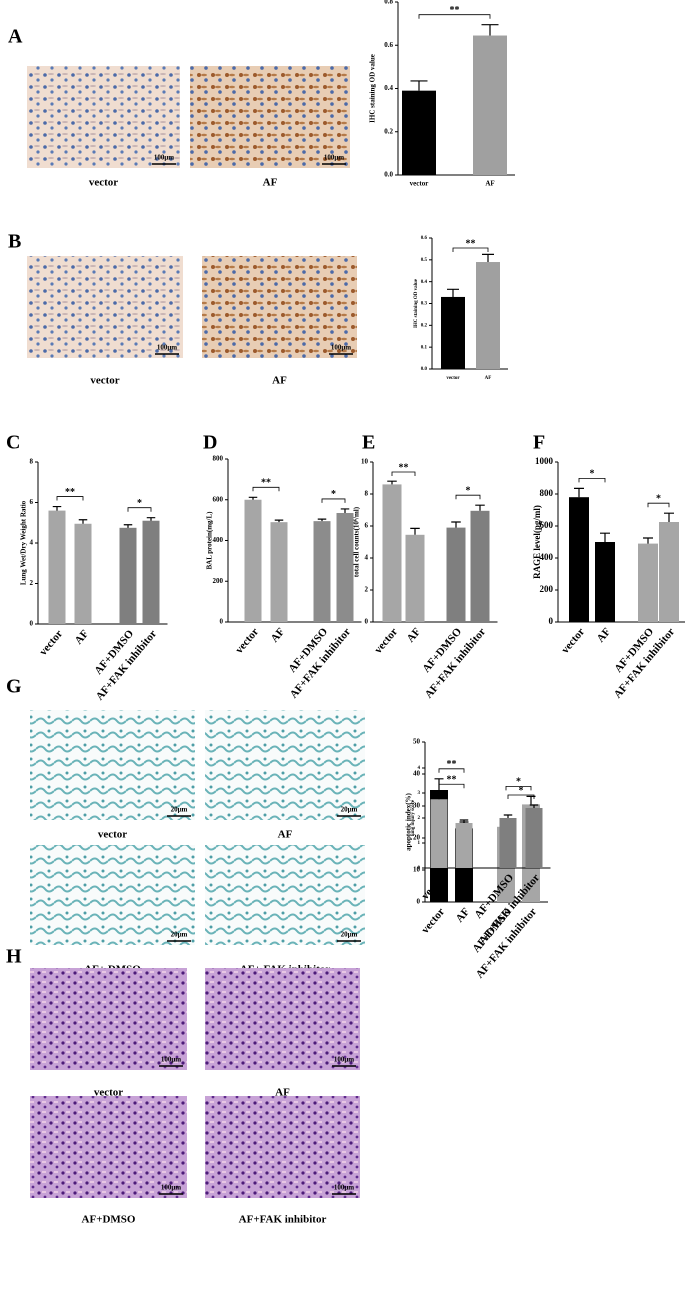  I want to click on y-axis-label: total cell counts(10⁶/ml), so click(357, 541).